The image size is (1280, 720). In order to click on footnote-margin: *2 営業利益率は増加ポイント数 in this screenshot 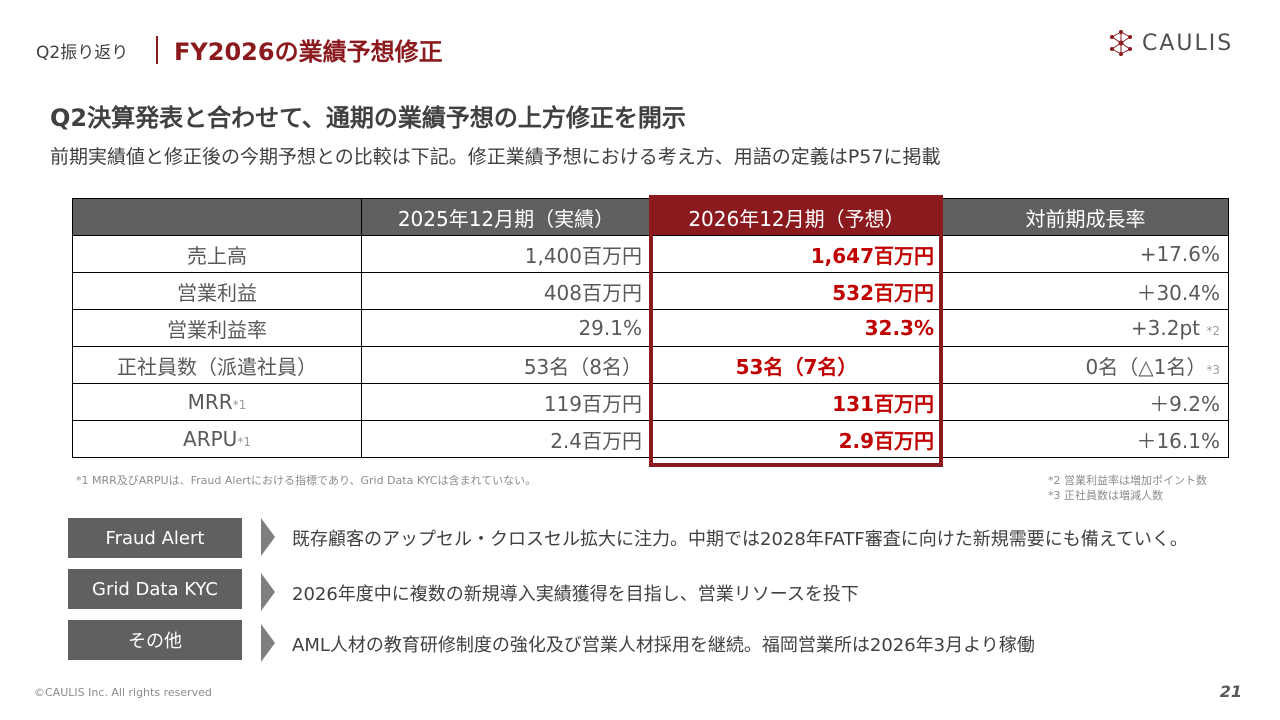, I will do `click(1127, 480)`.